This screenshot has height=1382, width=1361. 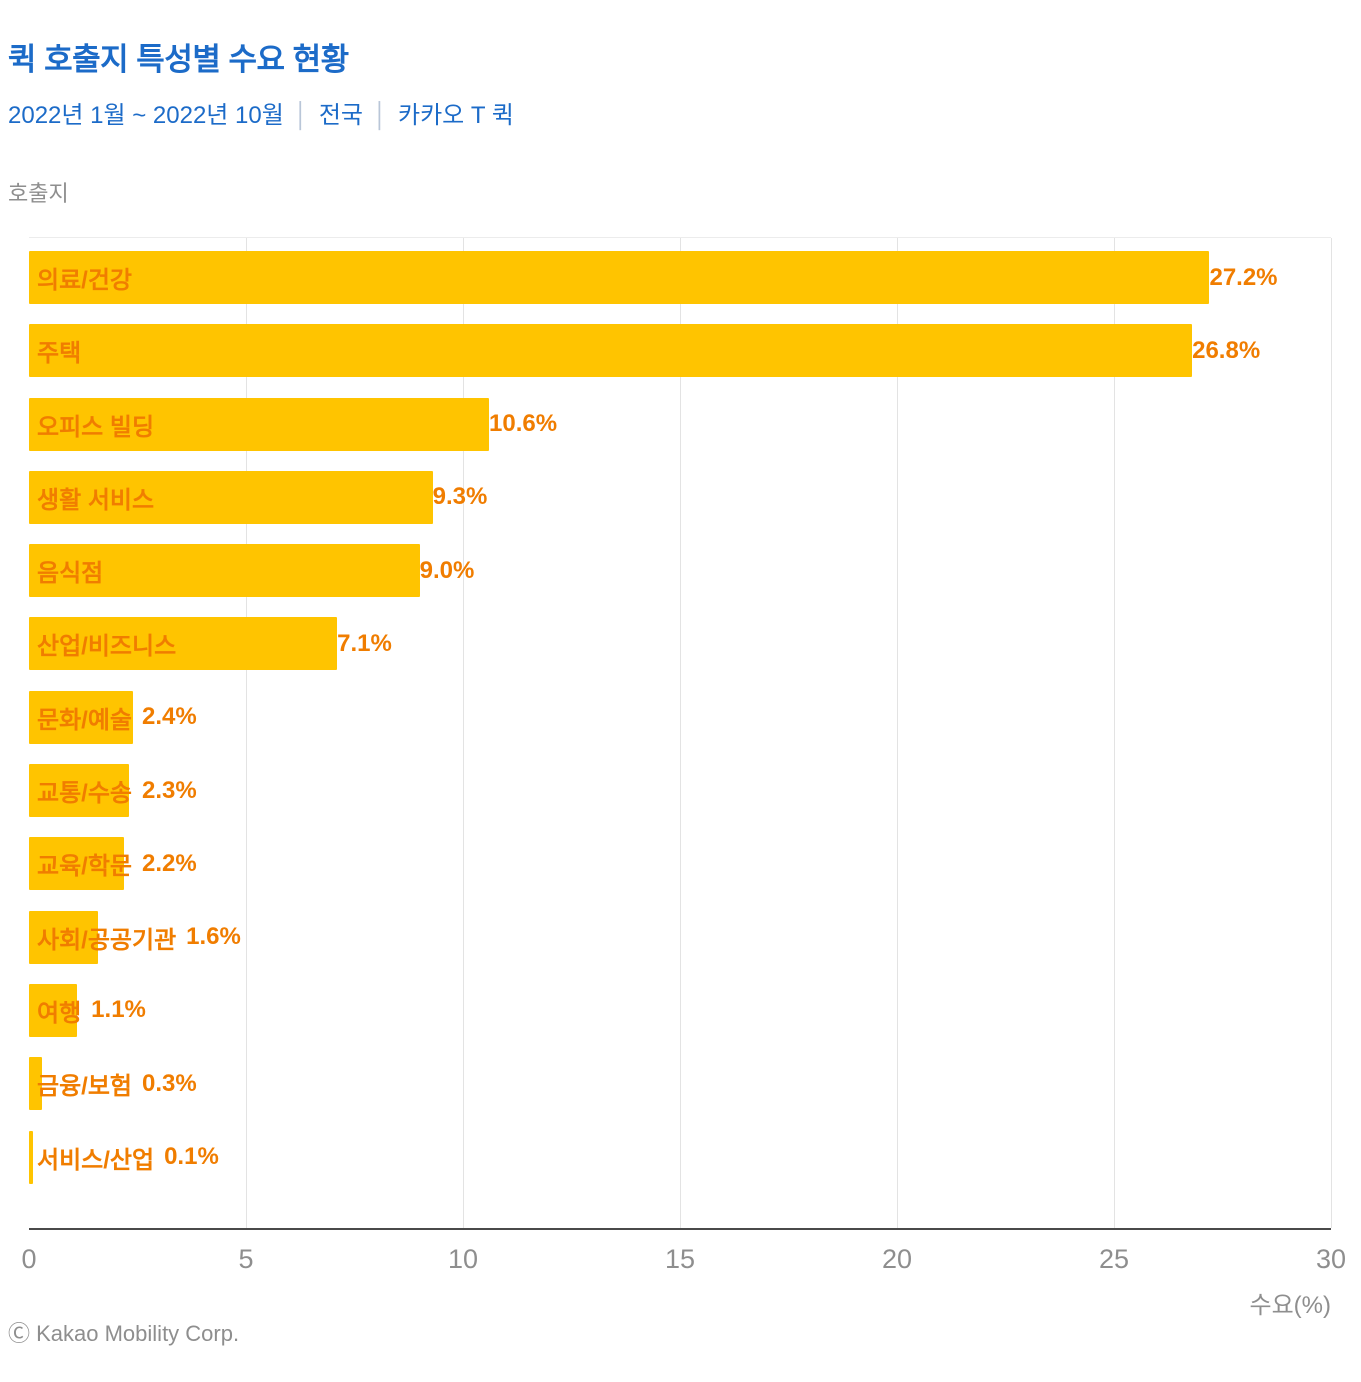 I want to click on bar-row: 서비스/산업 0.1%, so click(x=680, y=1162).